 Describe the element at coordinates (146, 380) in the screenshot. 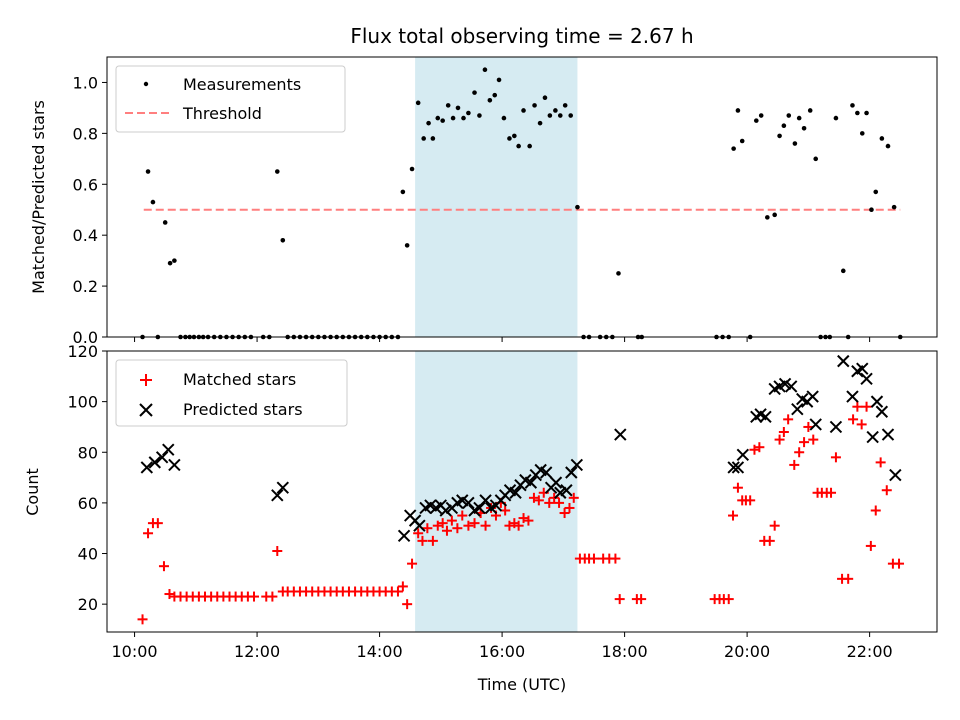

I see `legend-matched-marker` at that location.